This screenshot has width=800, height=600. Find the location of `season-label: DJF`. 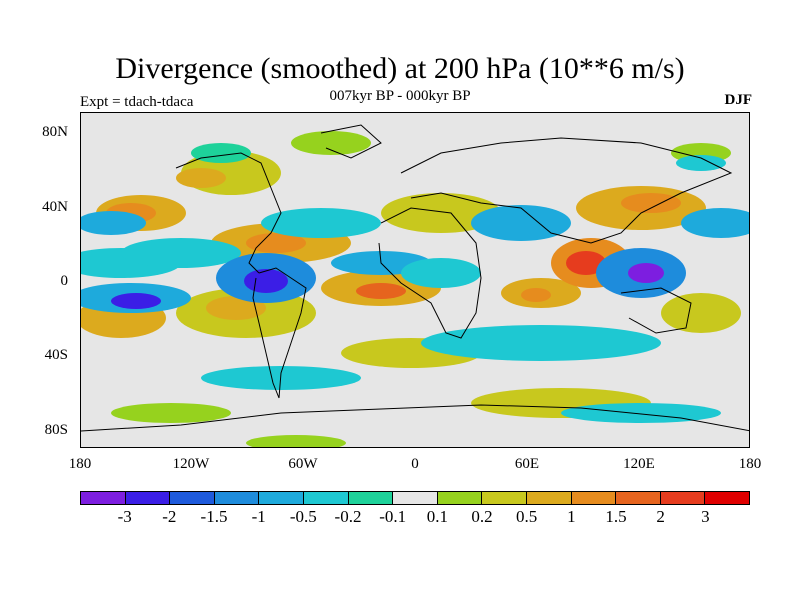

season-label: DJF is located at coordinates (738, 100).